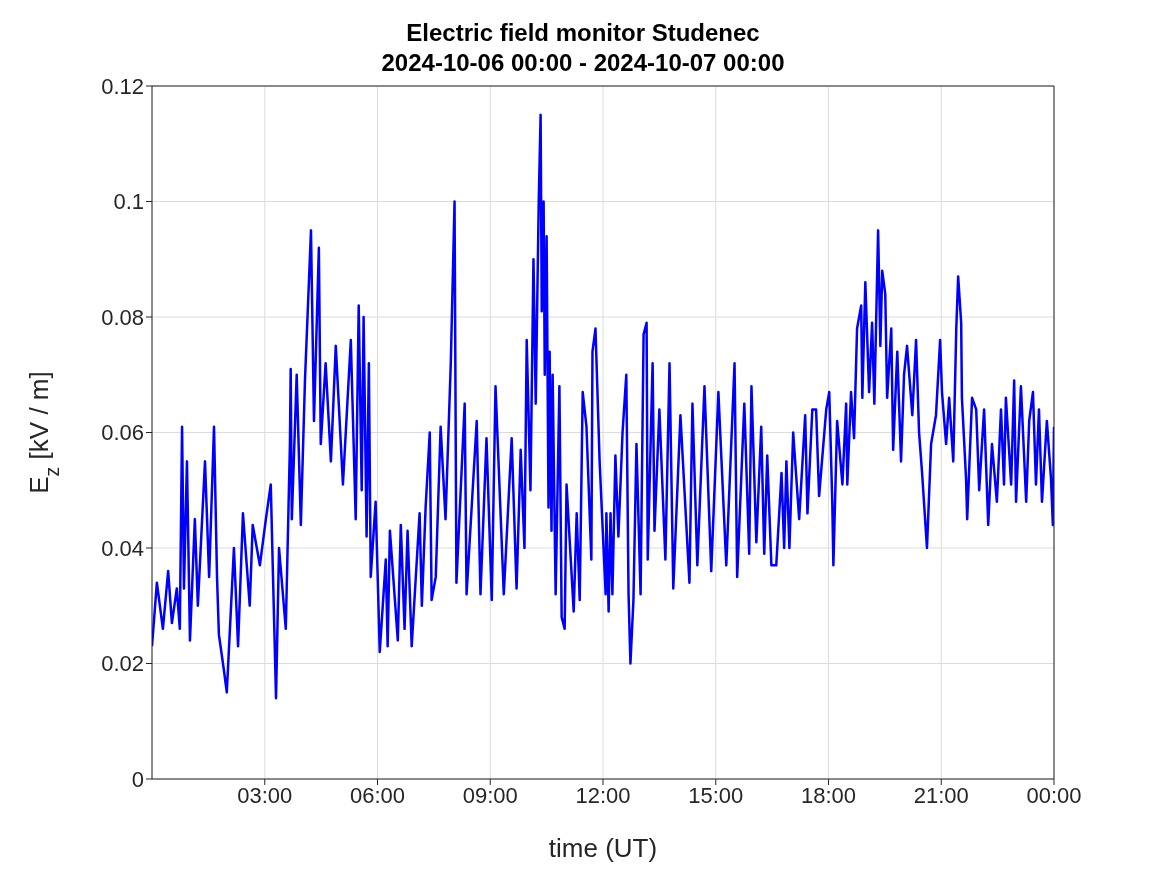 This screenshot has height=875, width=1167. I want to click on y-tick-label: 0.1, so click(128, 202).